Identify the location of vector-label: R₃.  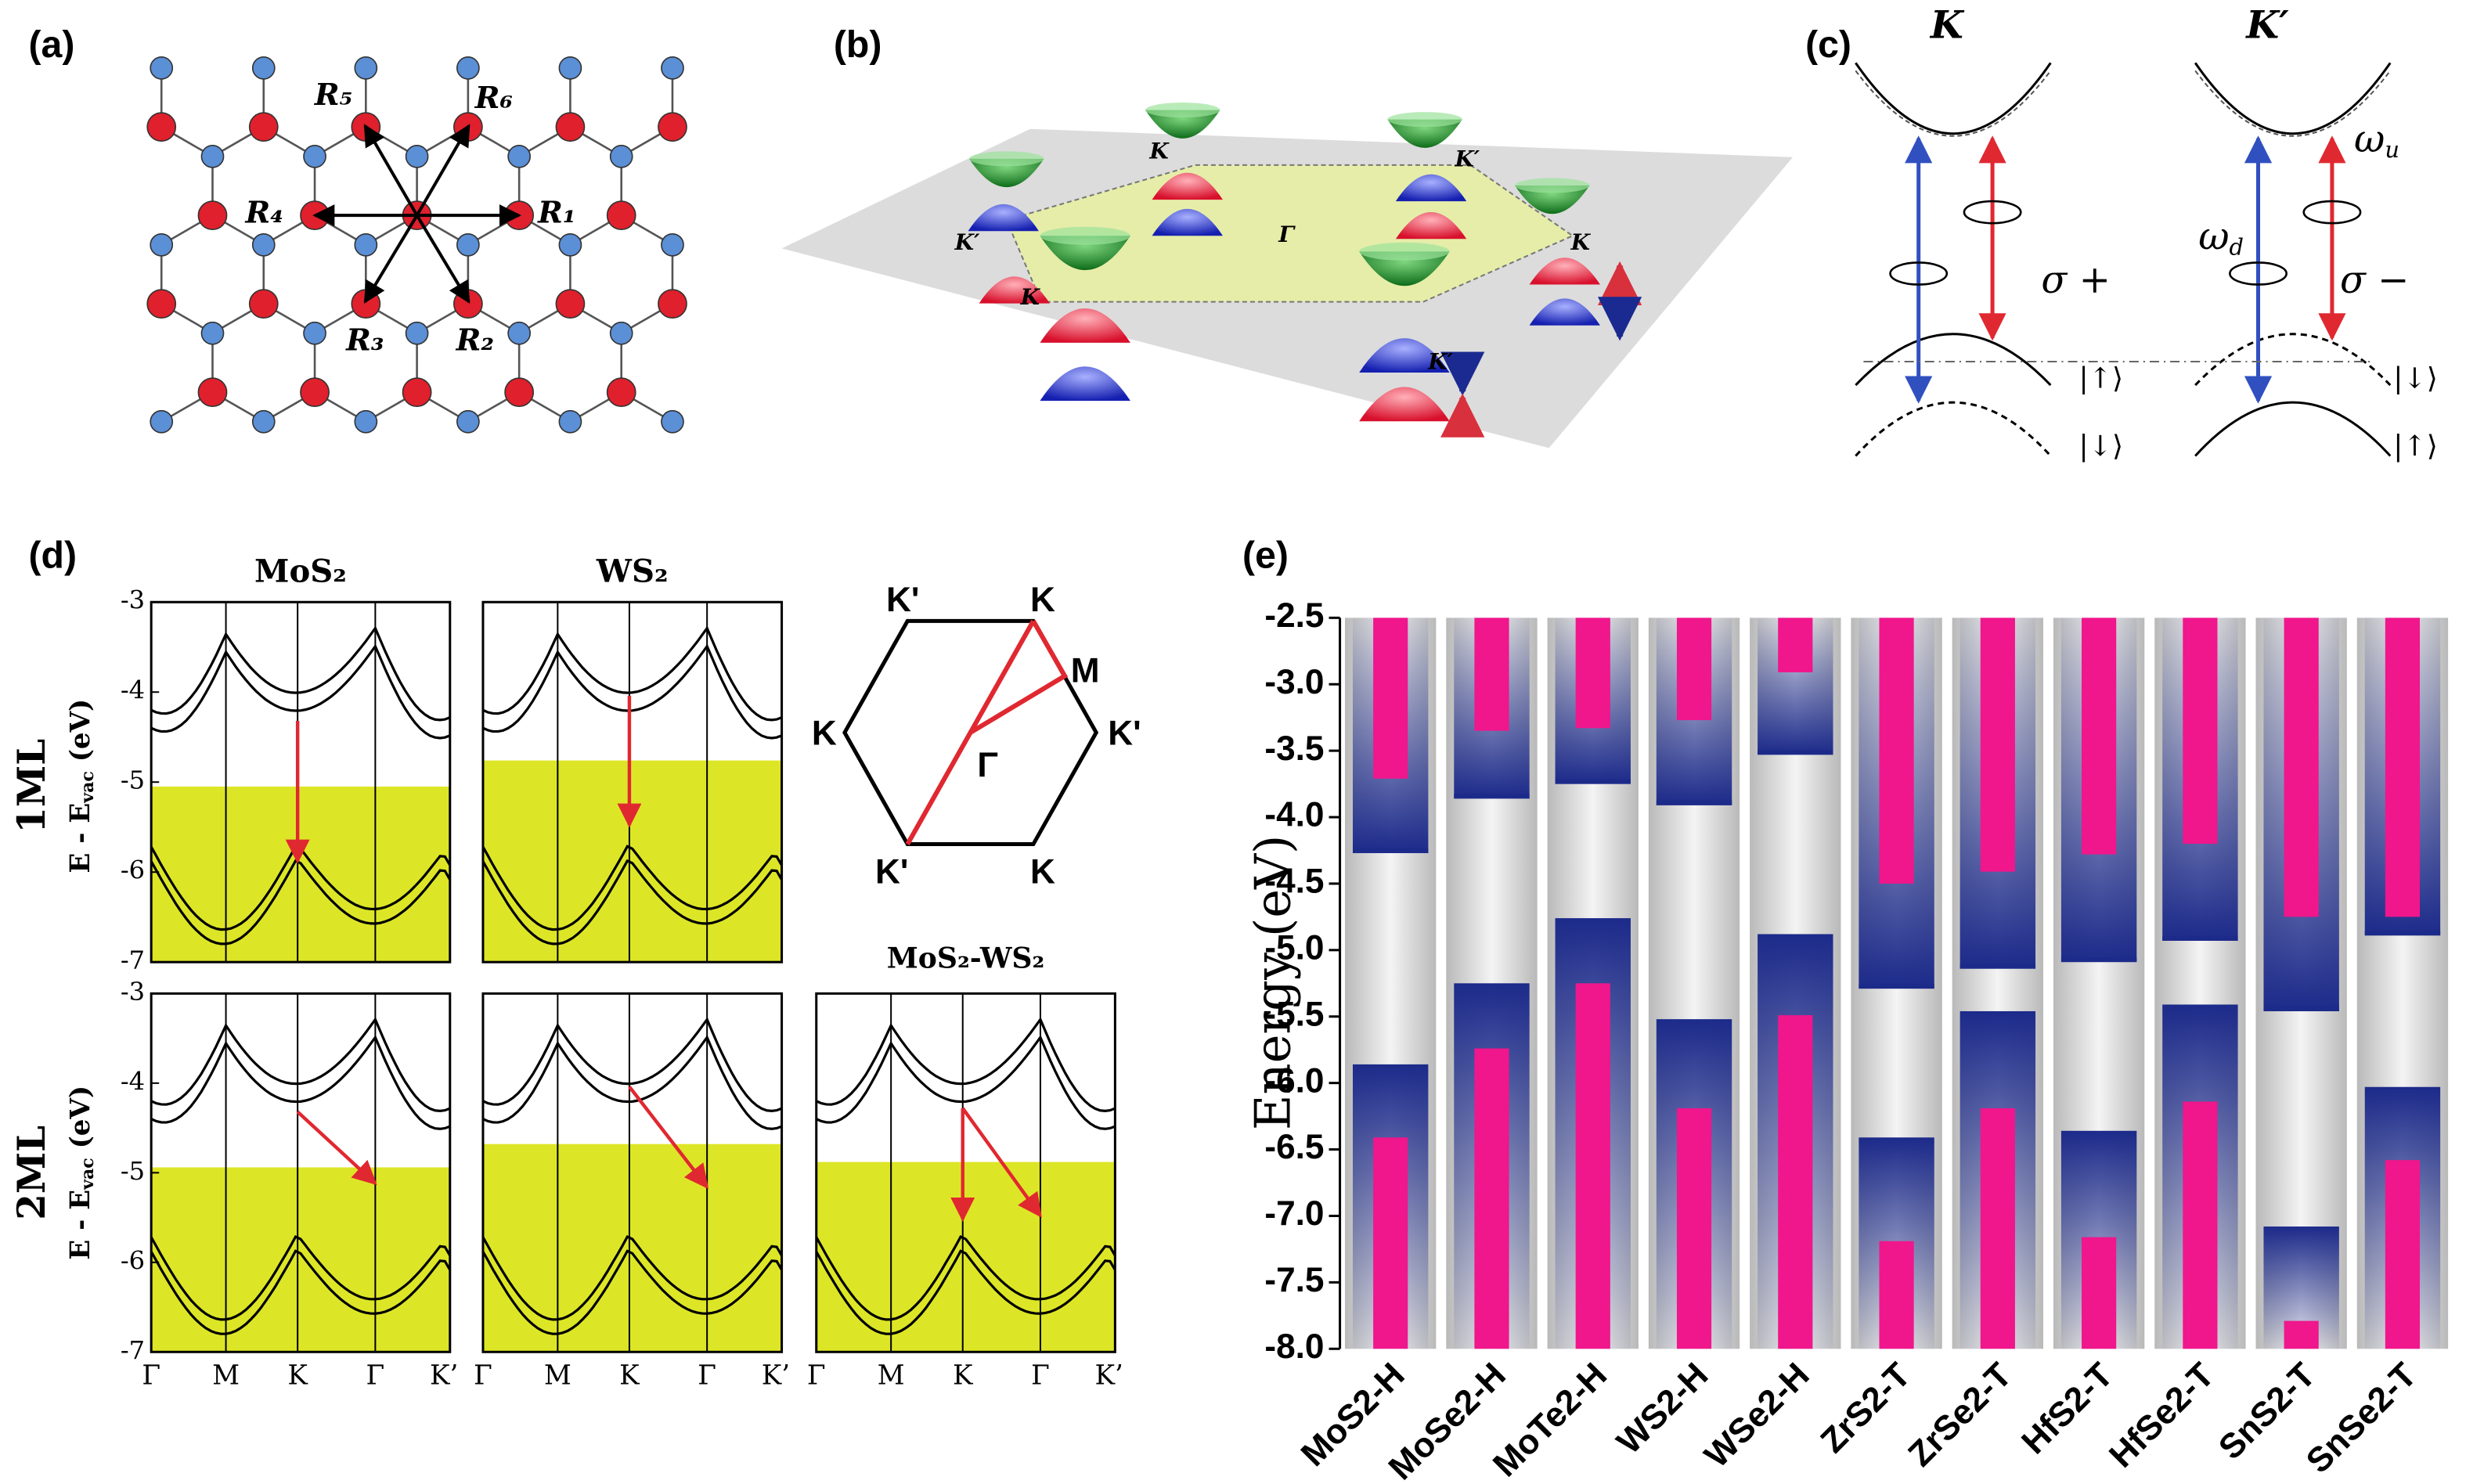
(364, 339).